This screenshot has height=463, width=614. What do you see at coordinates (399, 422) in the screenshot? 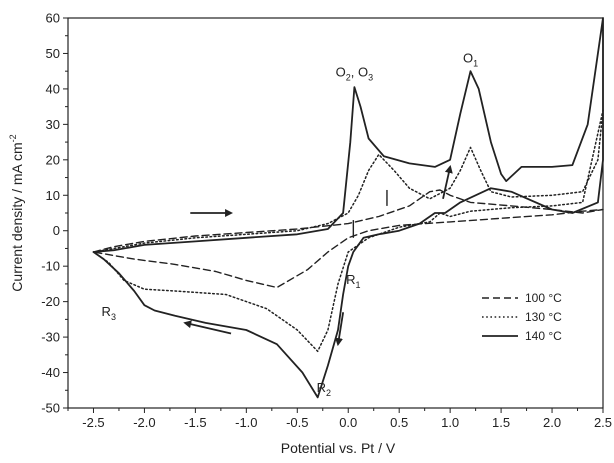
I see `x-tick-label: 0.5` at bounding box center [399, 422].